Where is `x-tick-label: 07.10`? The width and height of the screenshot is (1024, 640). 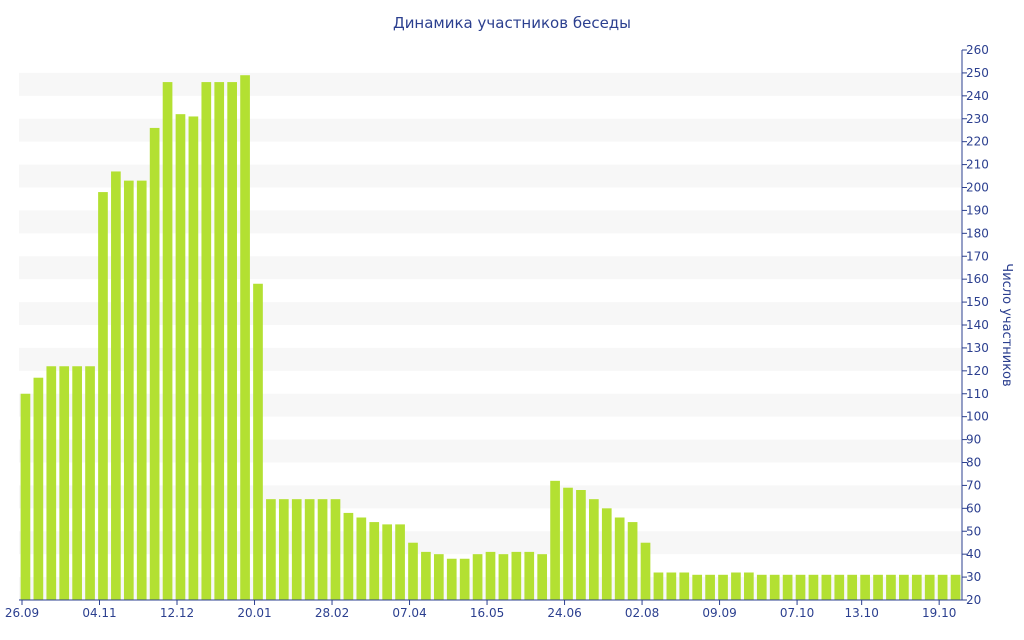
x-tick-label: 07.10 is located at coordinates (797, 613).